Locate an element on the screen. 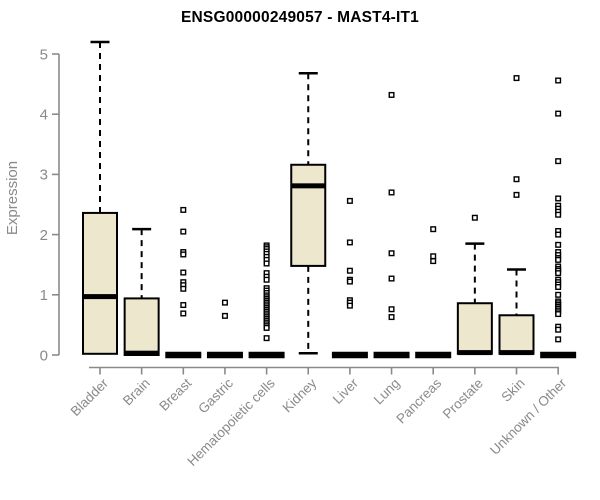 Image resolution: width=600 pixels, height=500 pixels. box-group-liver is located at coordinates (349, 278).